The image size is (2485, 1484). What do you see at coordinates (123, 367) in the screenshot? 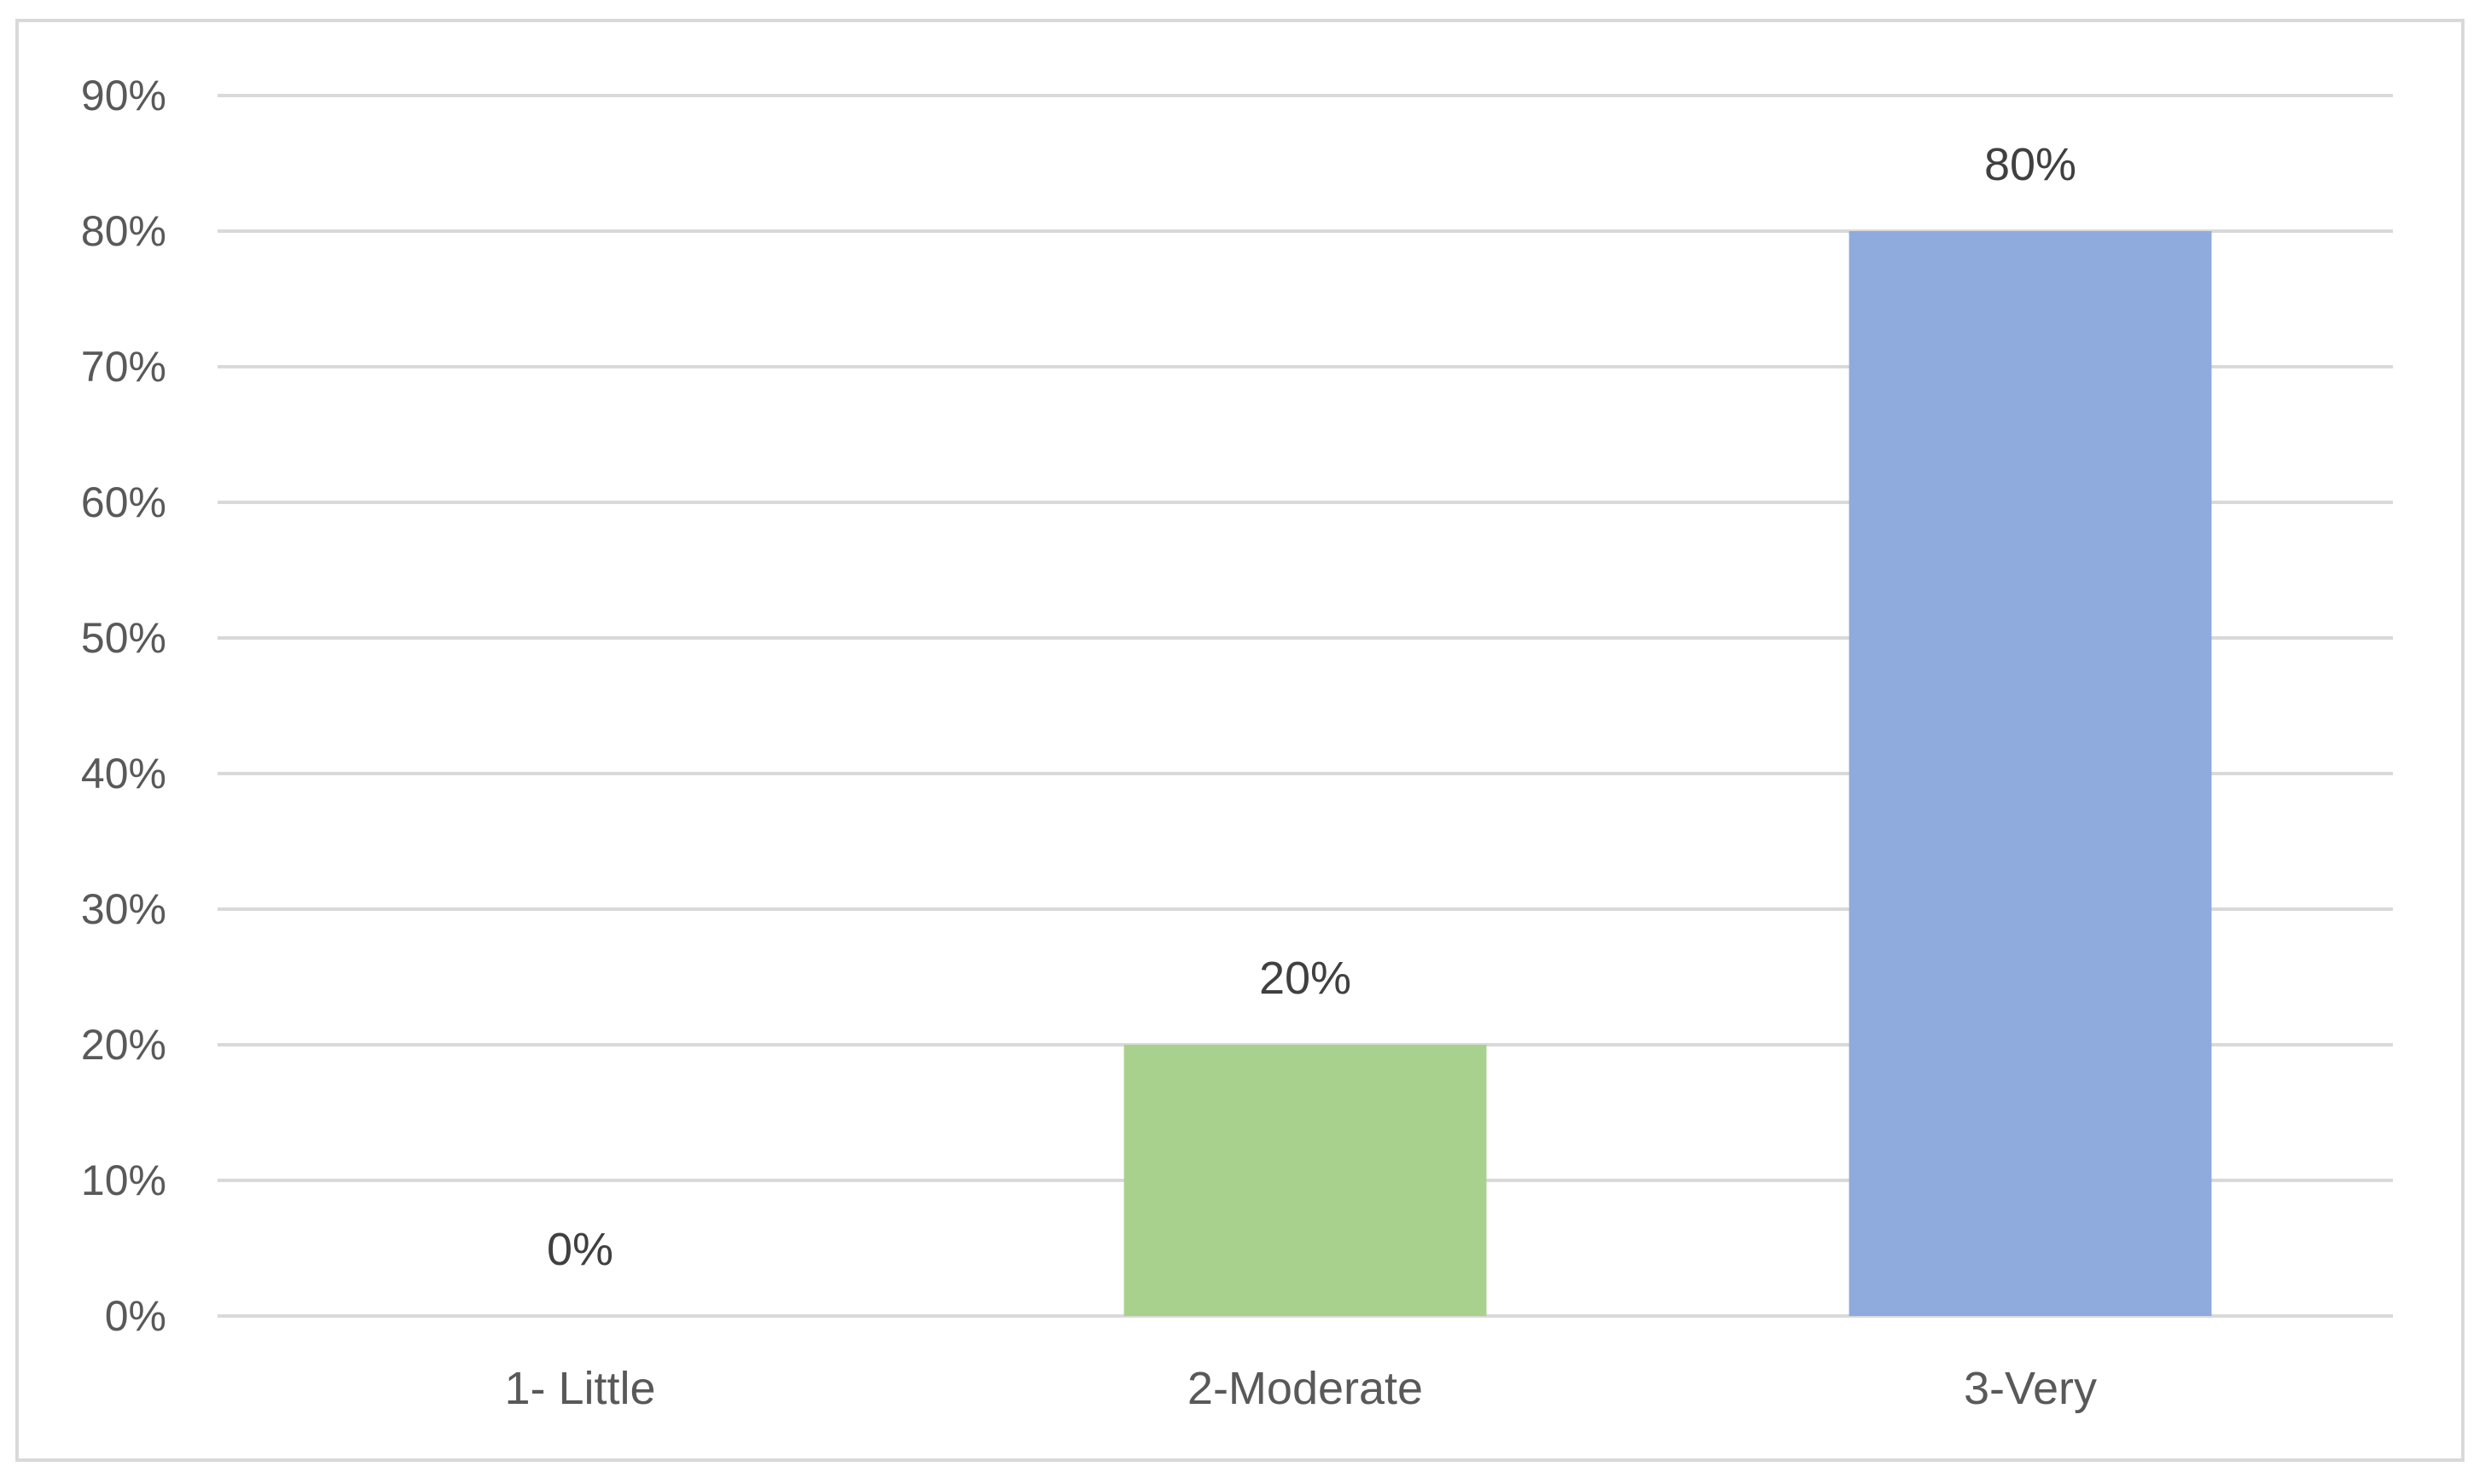
I see `y-tick-label: 70%` at bounding box center [123, 367].